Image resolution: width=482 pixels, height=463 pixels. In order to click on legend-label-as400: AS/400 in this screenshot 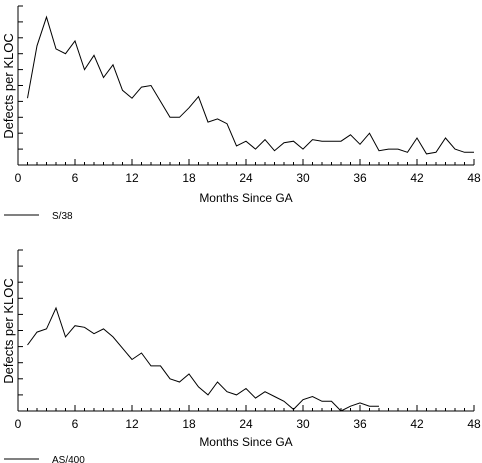, I will do `click(68, 459)`.